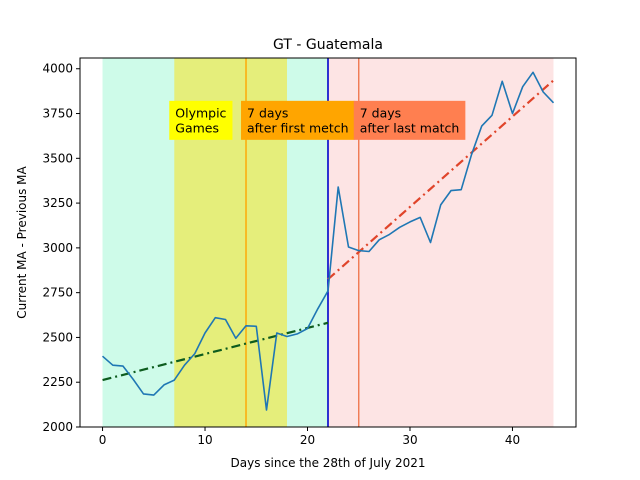 Image resolution: width=640 pixels, height=480 pixels. What do you see at coordinates (441, 180) in the screenshot?
I see `trend-line-trend-after` at bounding box center [441, 180].